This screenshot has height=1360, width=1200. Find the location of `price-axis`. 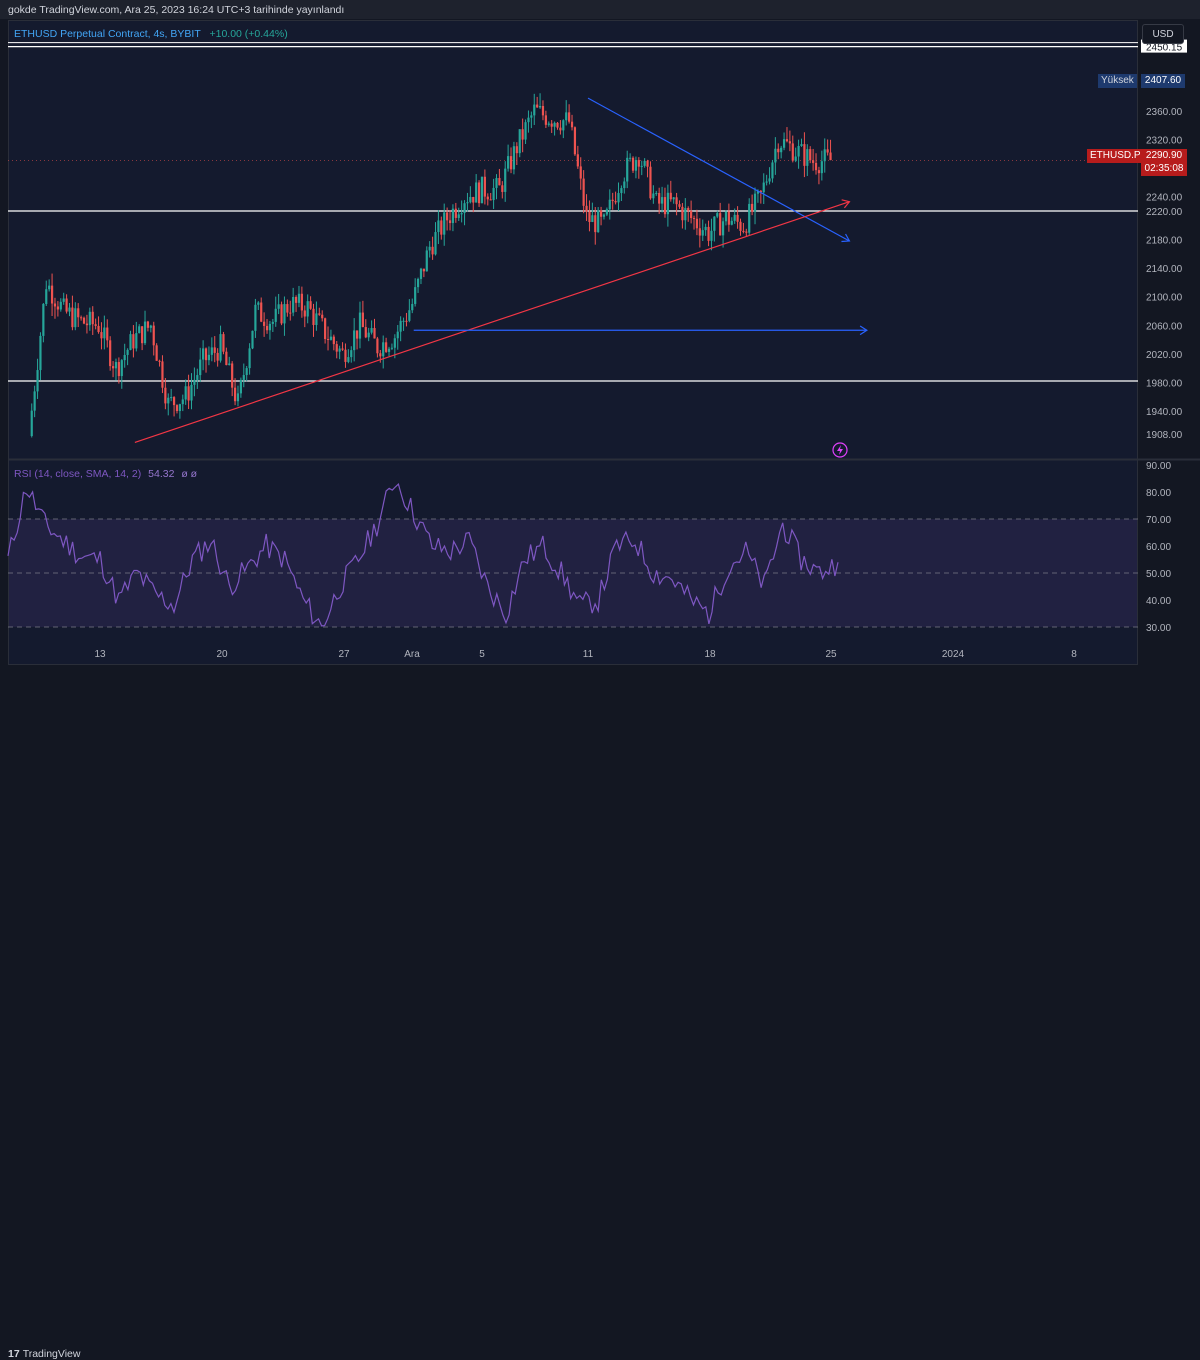

price-axis is located at coordinates (1169, 342).